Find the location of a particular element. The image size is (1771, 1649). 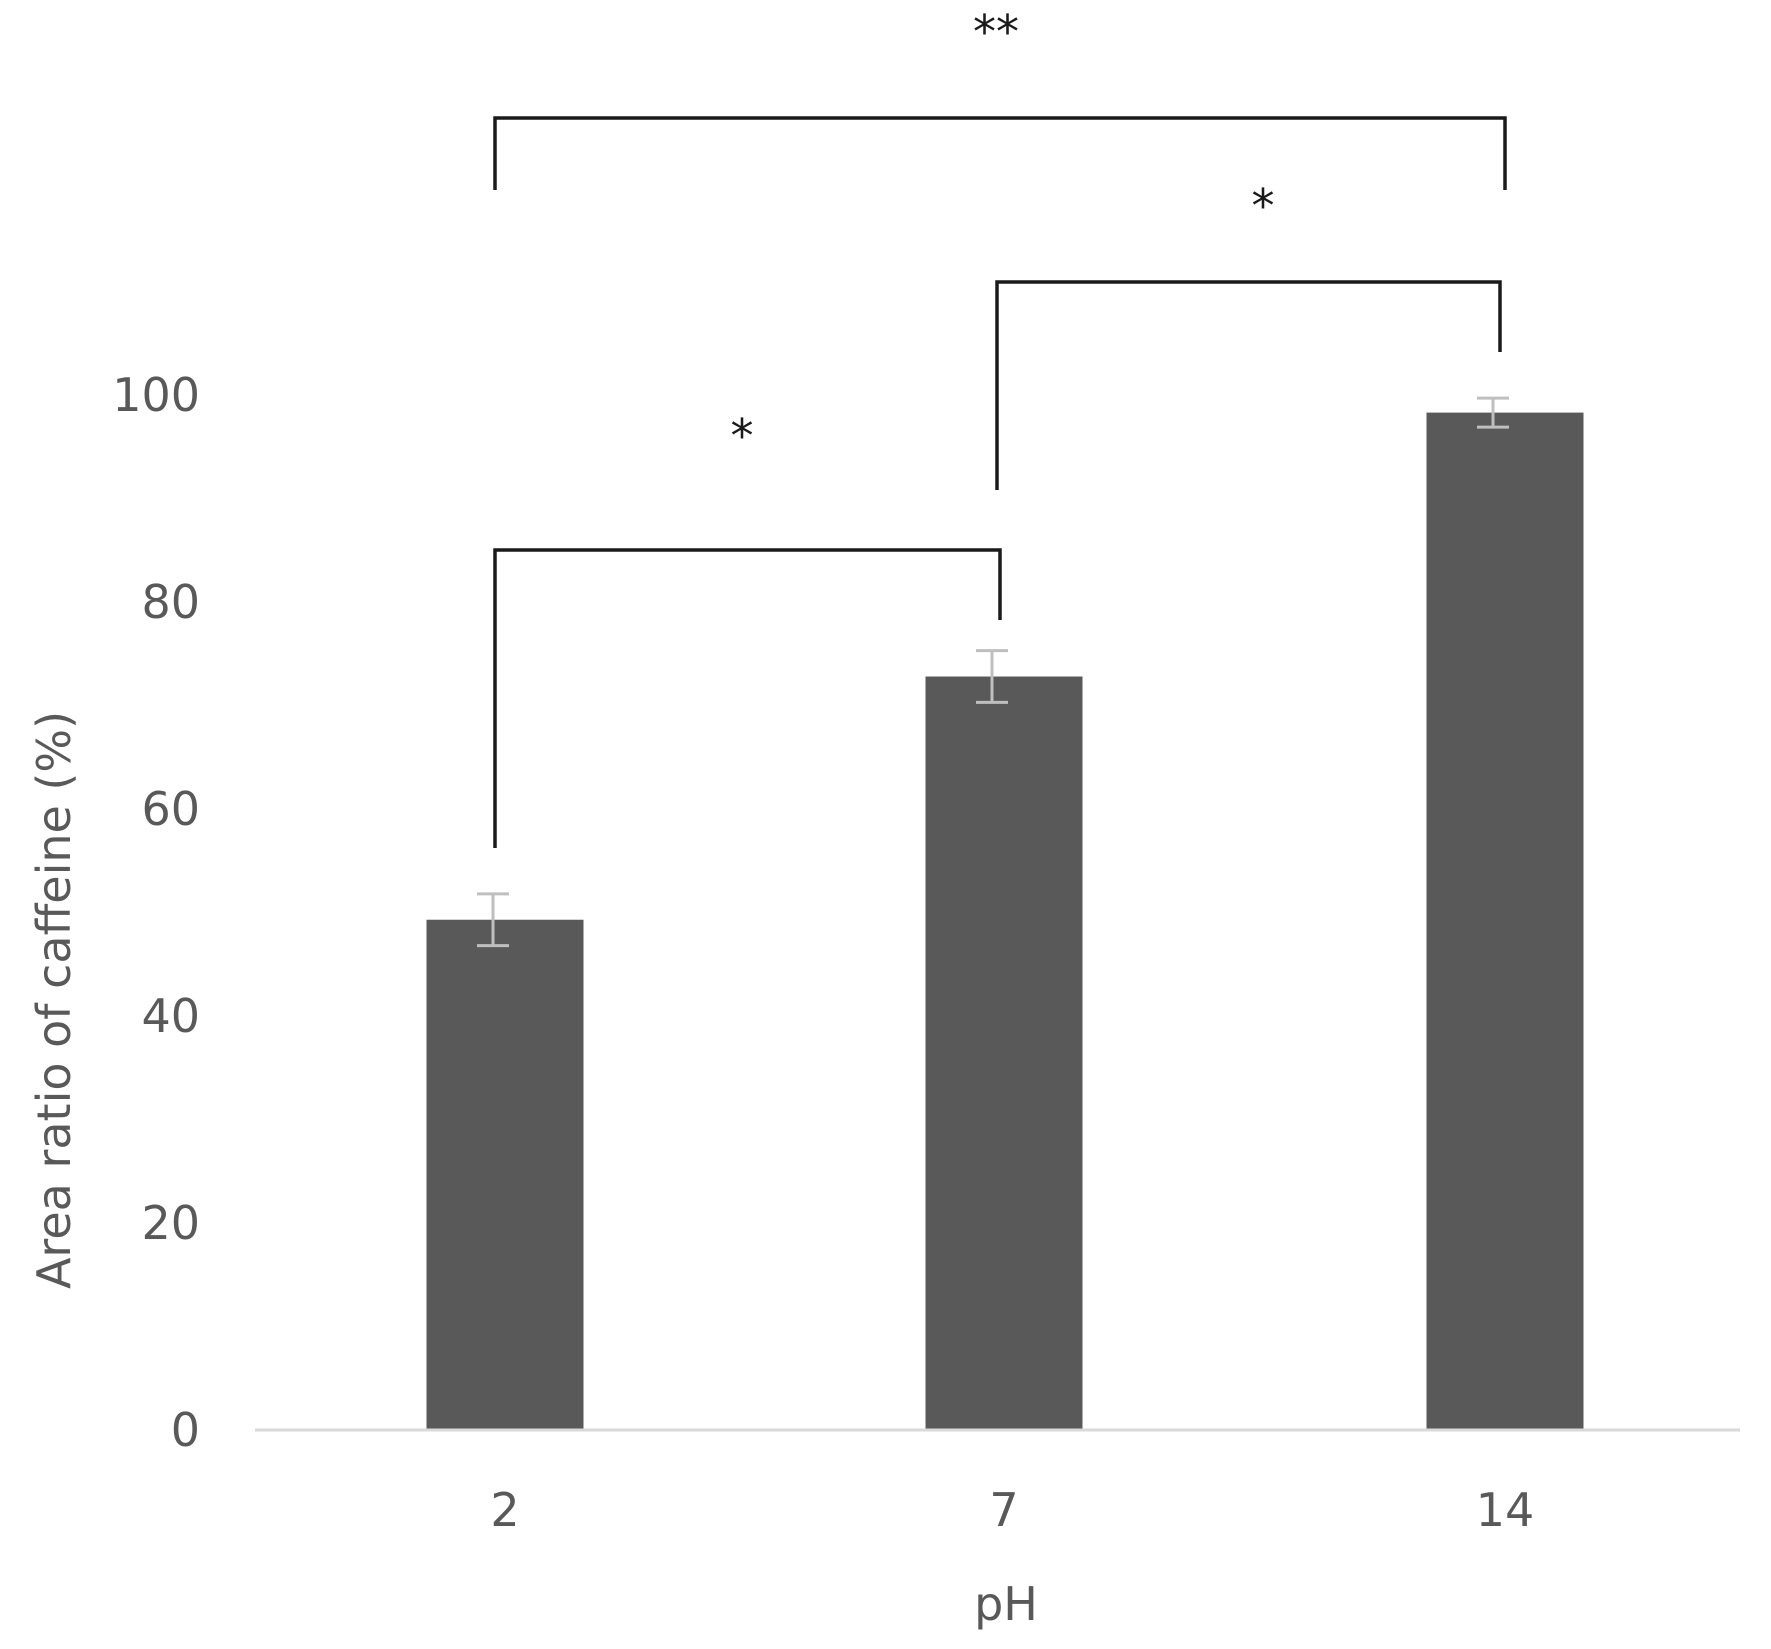

x-tick-labels: 2 7 14 is located at coordinates (1012, 1510).